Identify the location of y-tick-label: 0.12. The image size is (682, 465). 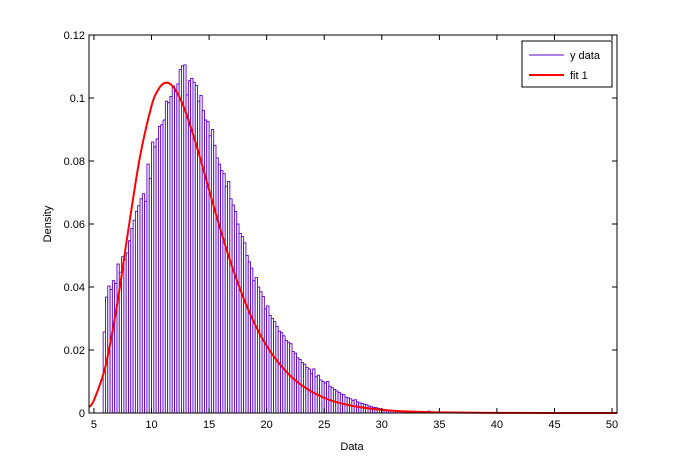
(74, 36).